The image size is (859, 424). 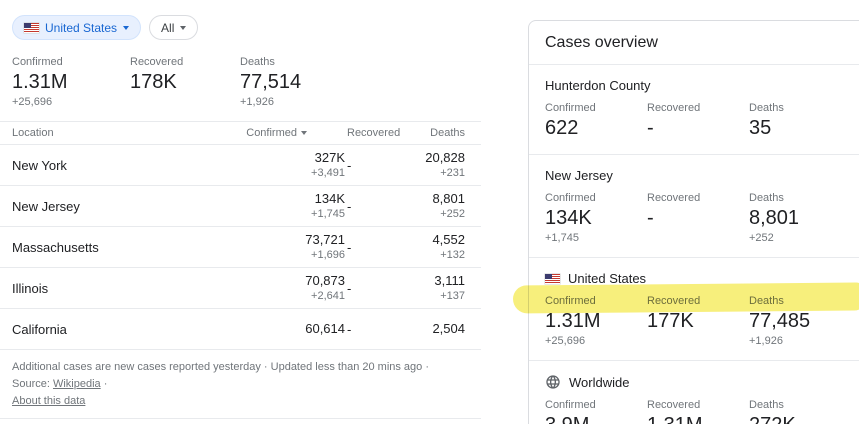 What do you see at coordinates (240, 288) in the screenshot?
I see `table-row: Illinois 70,873 +2,641 - 3,111 +137` at bounding box center [240, 288].